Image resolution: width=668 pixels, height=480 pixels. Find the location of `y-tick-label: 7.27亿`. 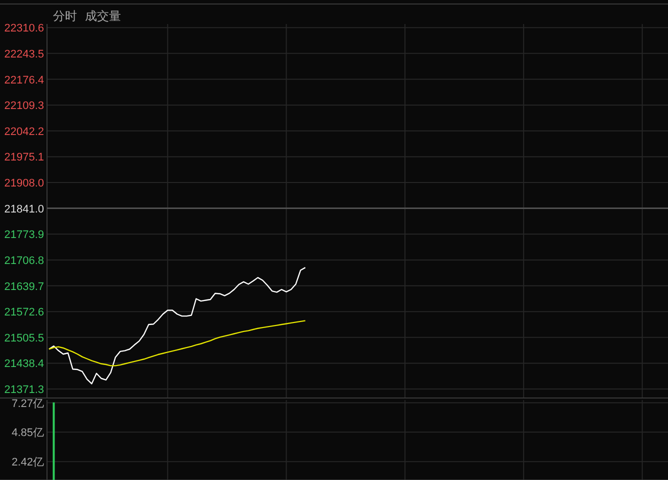

y-tick-label: 7.27亿 is located at coordinates (28, 404).